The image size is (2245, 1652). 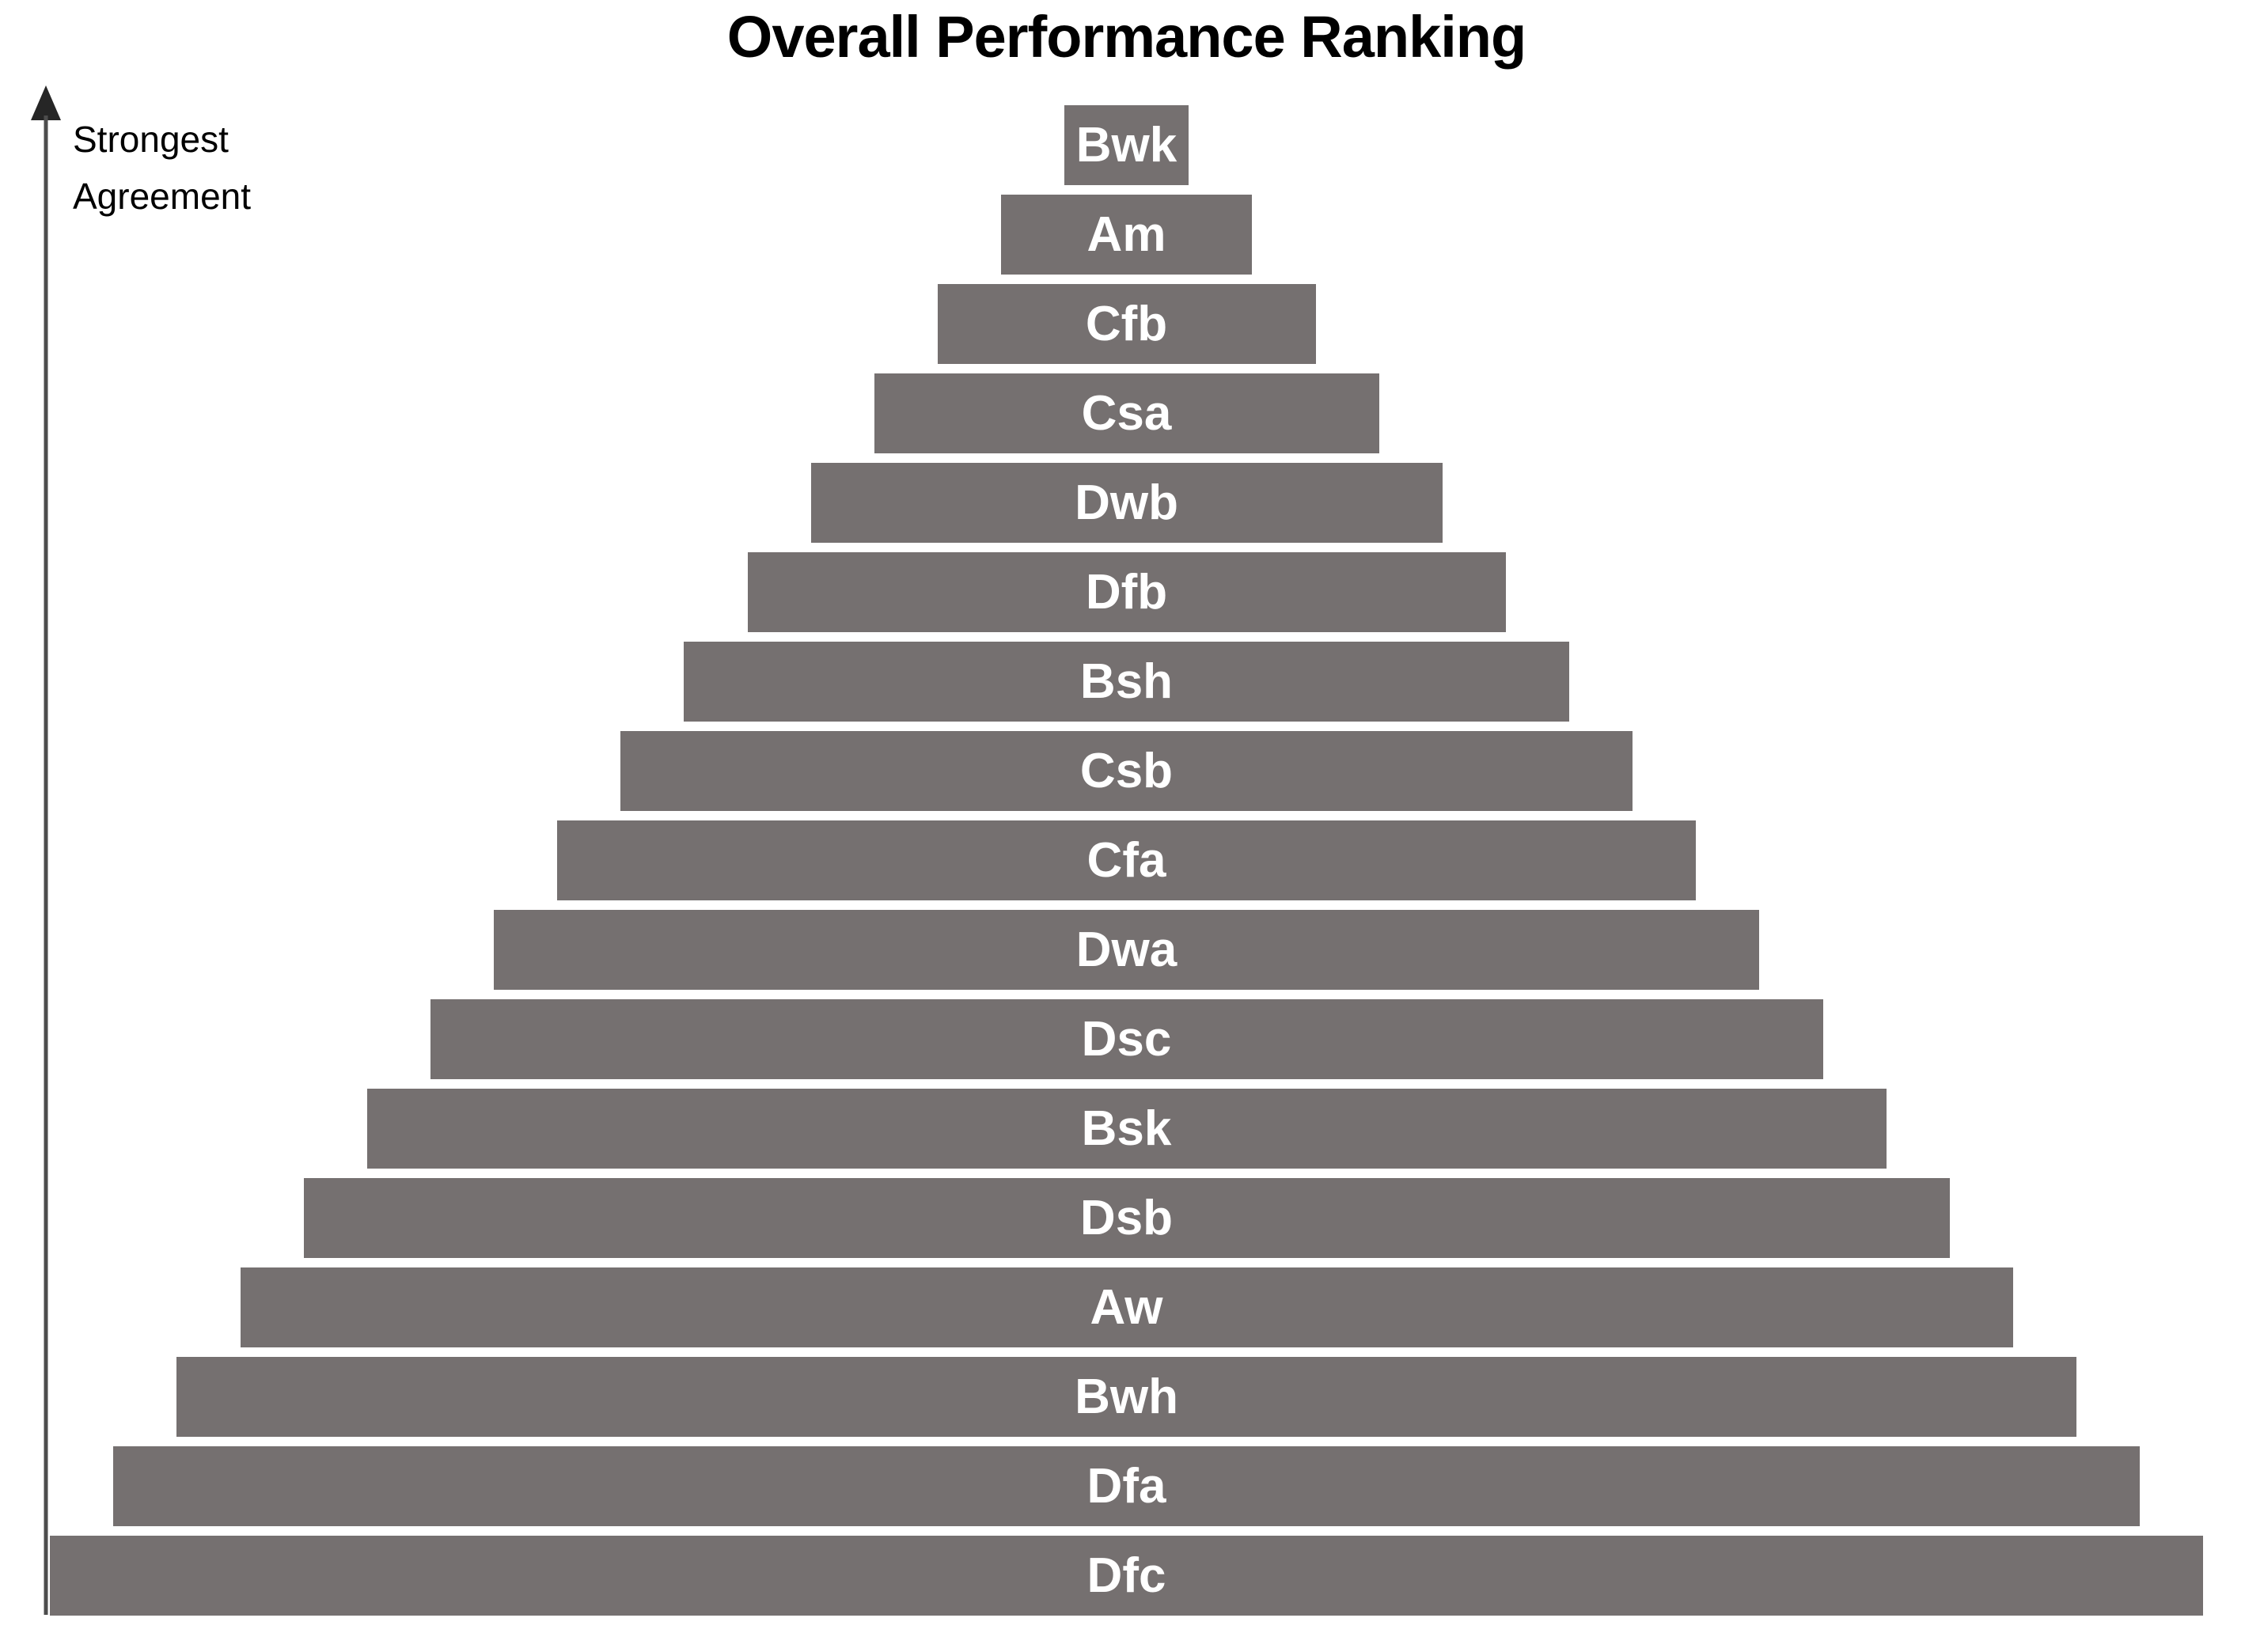 I want to click on y-axis-arrow-icon, so click(x=46, y=850).